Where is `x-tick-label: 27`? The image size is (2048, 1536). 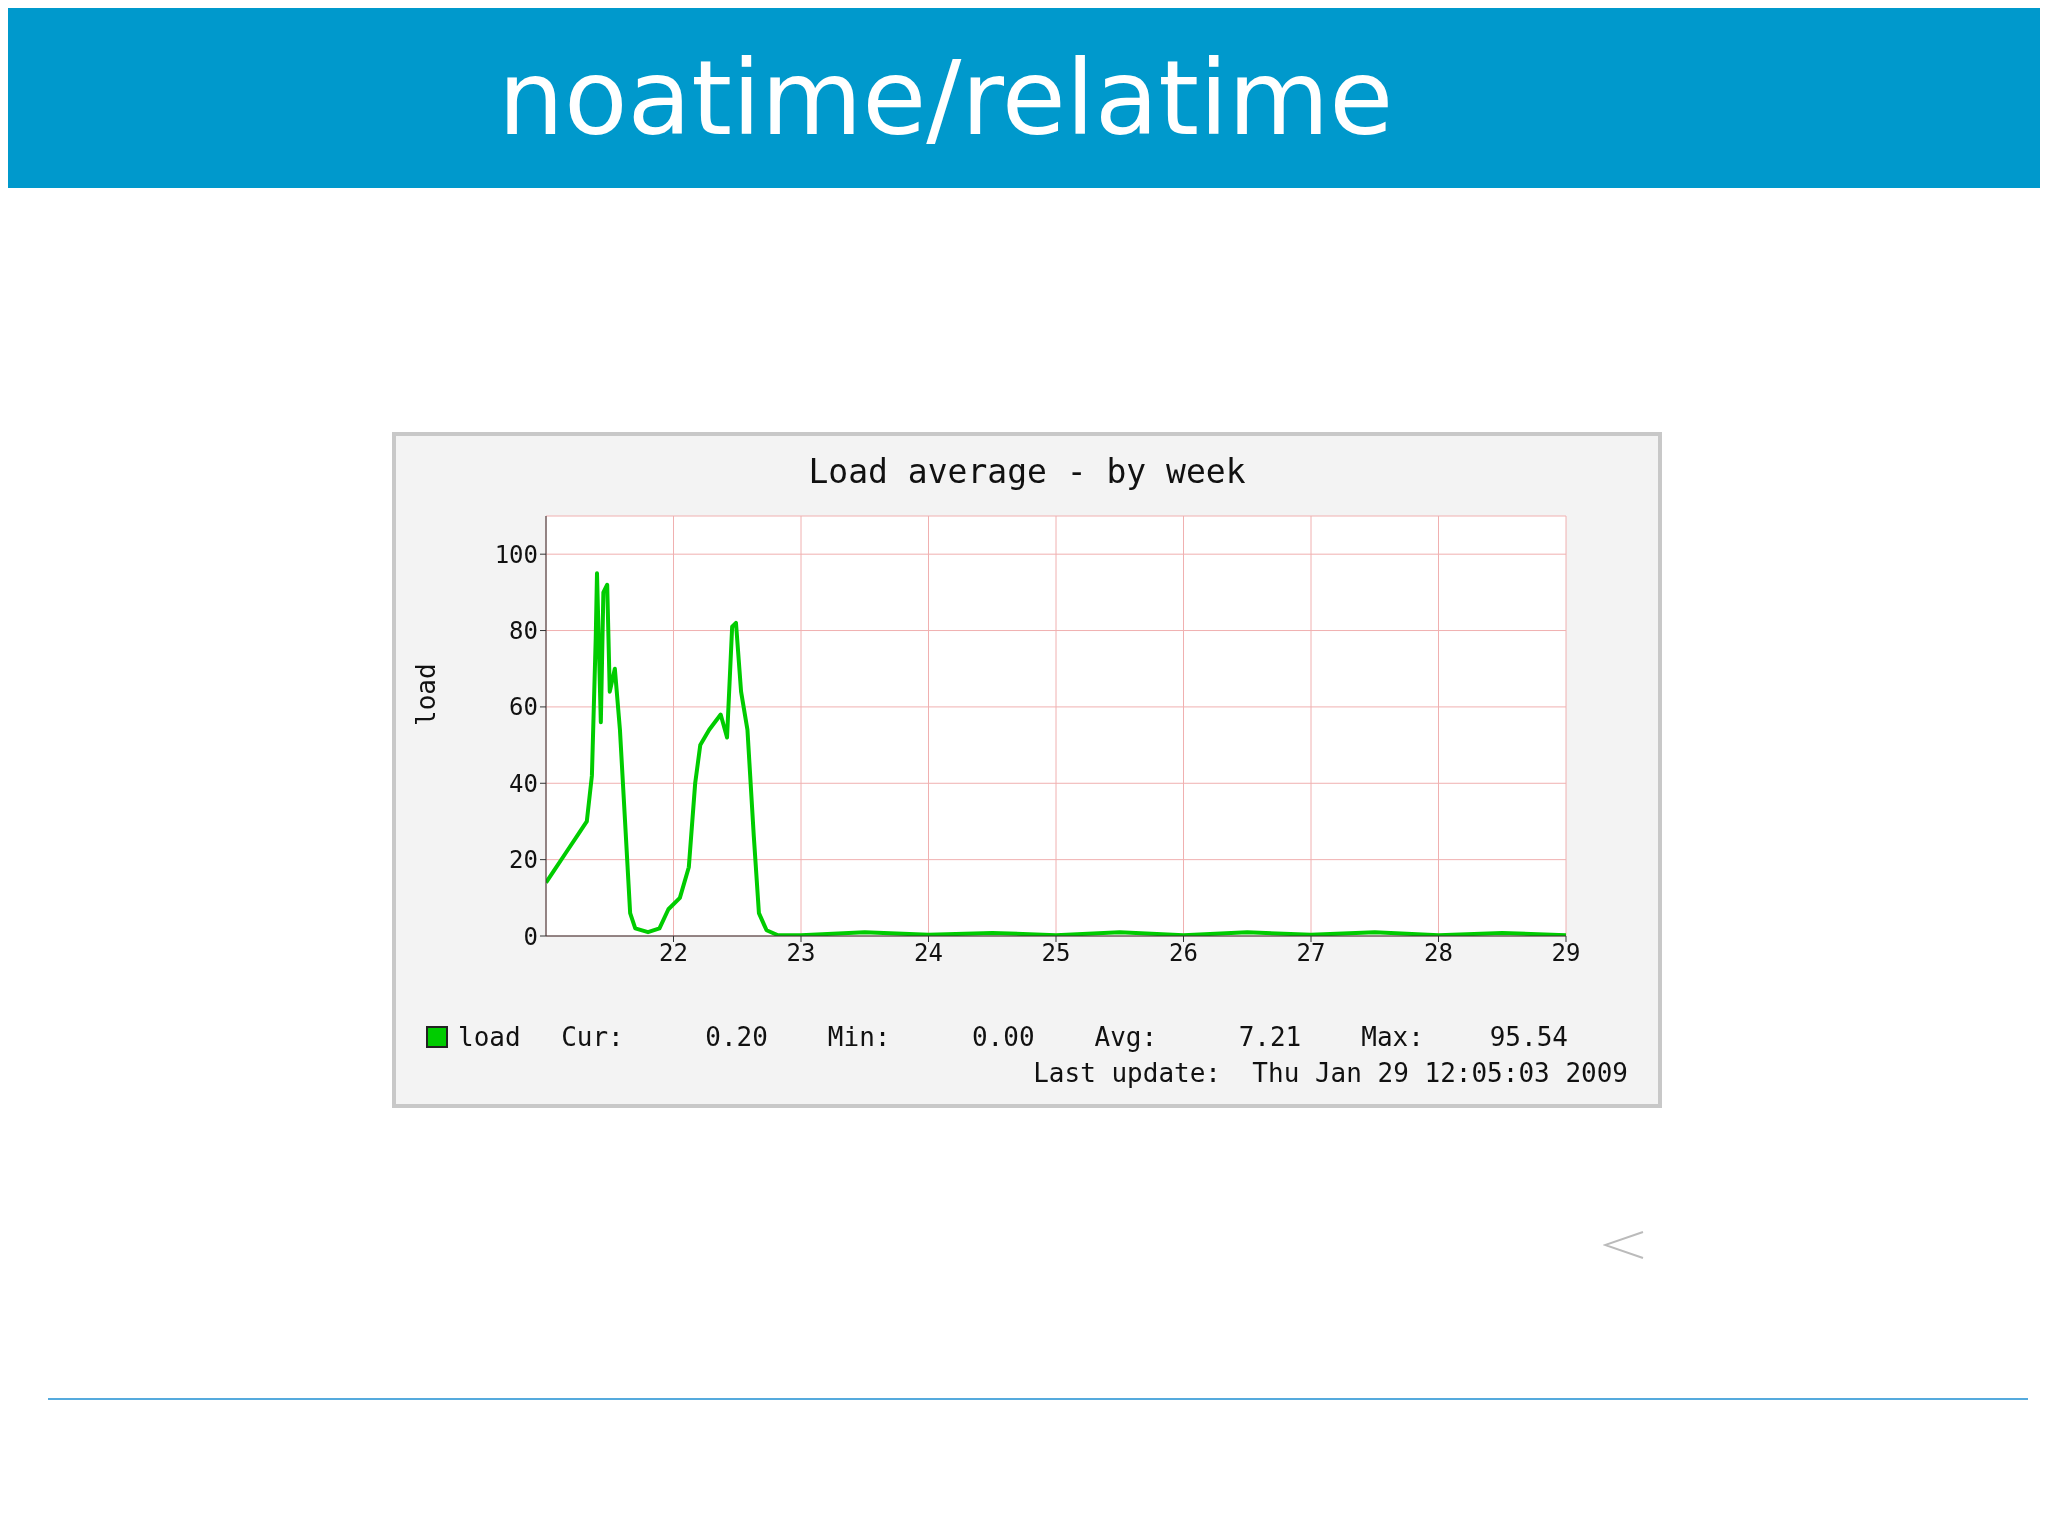
x-tick-label: 27 is located at coordinates (1311, 953).